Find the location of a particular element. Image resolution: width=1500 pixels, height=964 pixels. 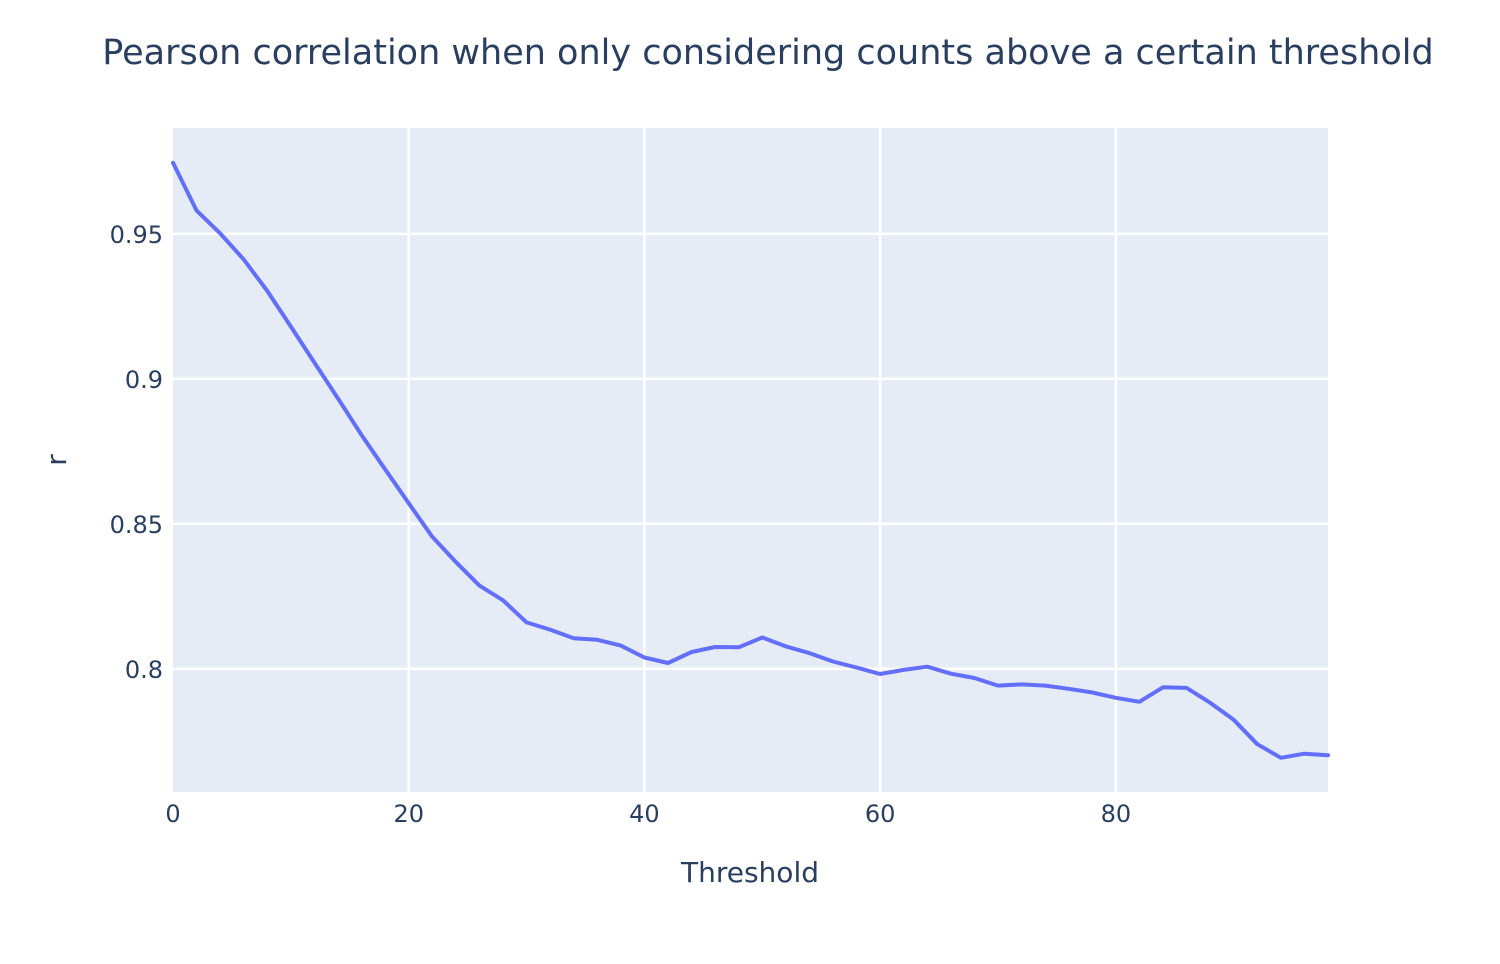

x-tick-label: 20 is located at coordinates (408, 814).